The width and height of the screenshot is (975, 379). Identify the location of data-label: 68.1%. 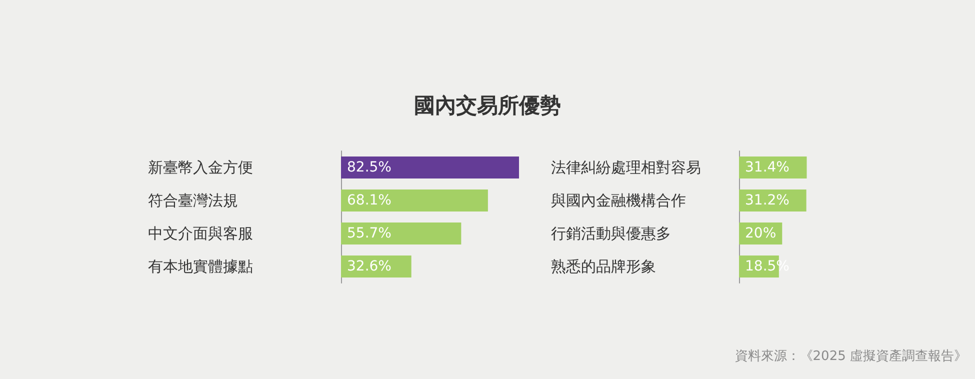
(369, 200).